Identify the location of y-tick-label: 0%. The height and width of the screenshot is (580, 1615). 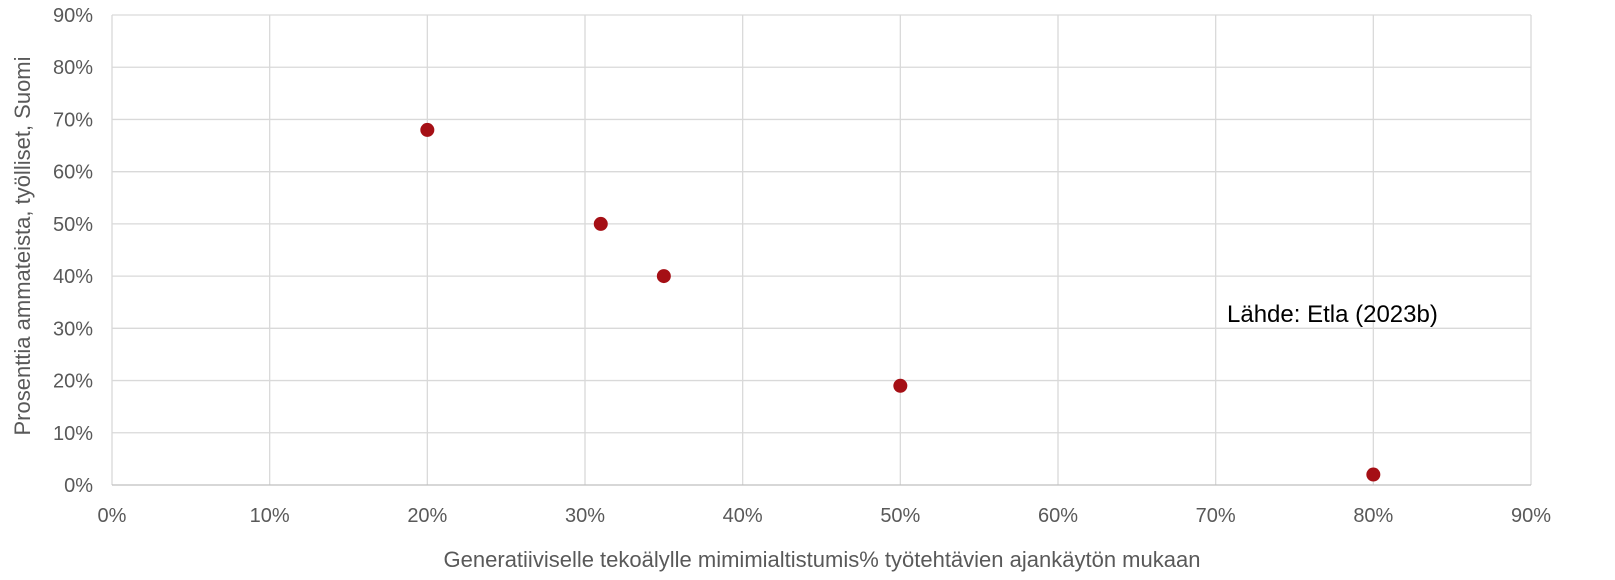
(78, 486).